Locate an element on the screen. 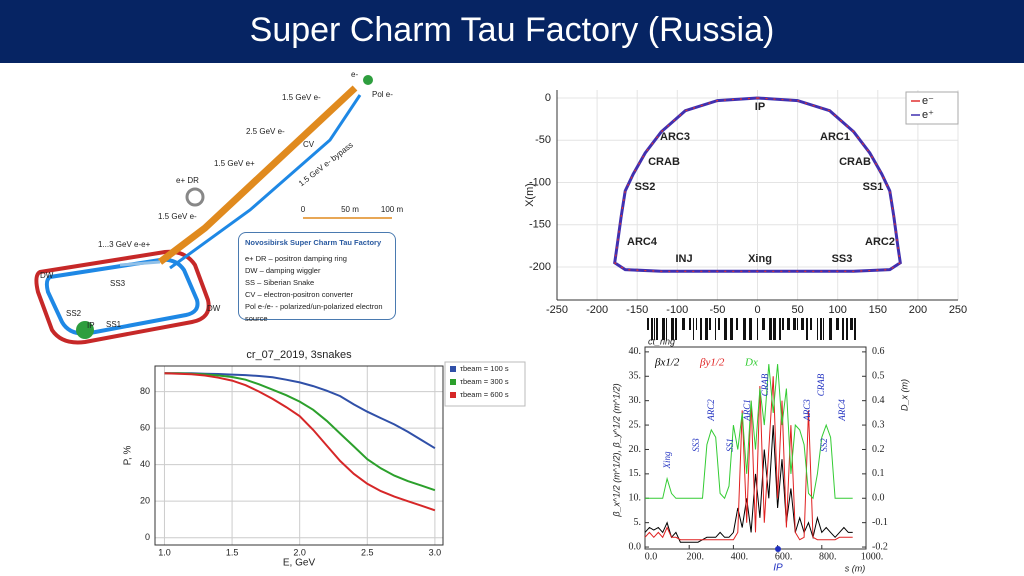  ip-detector is located at coordinates (85, 330).